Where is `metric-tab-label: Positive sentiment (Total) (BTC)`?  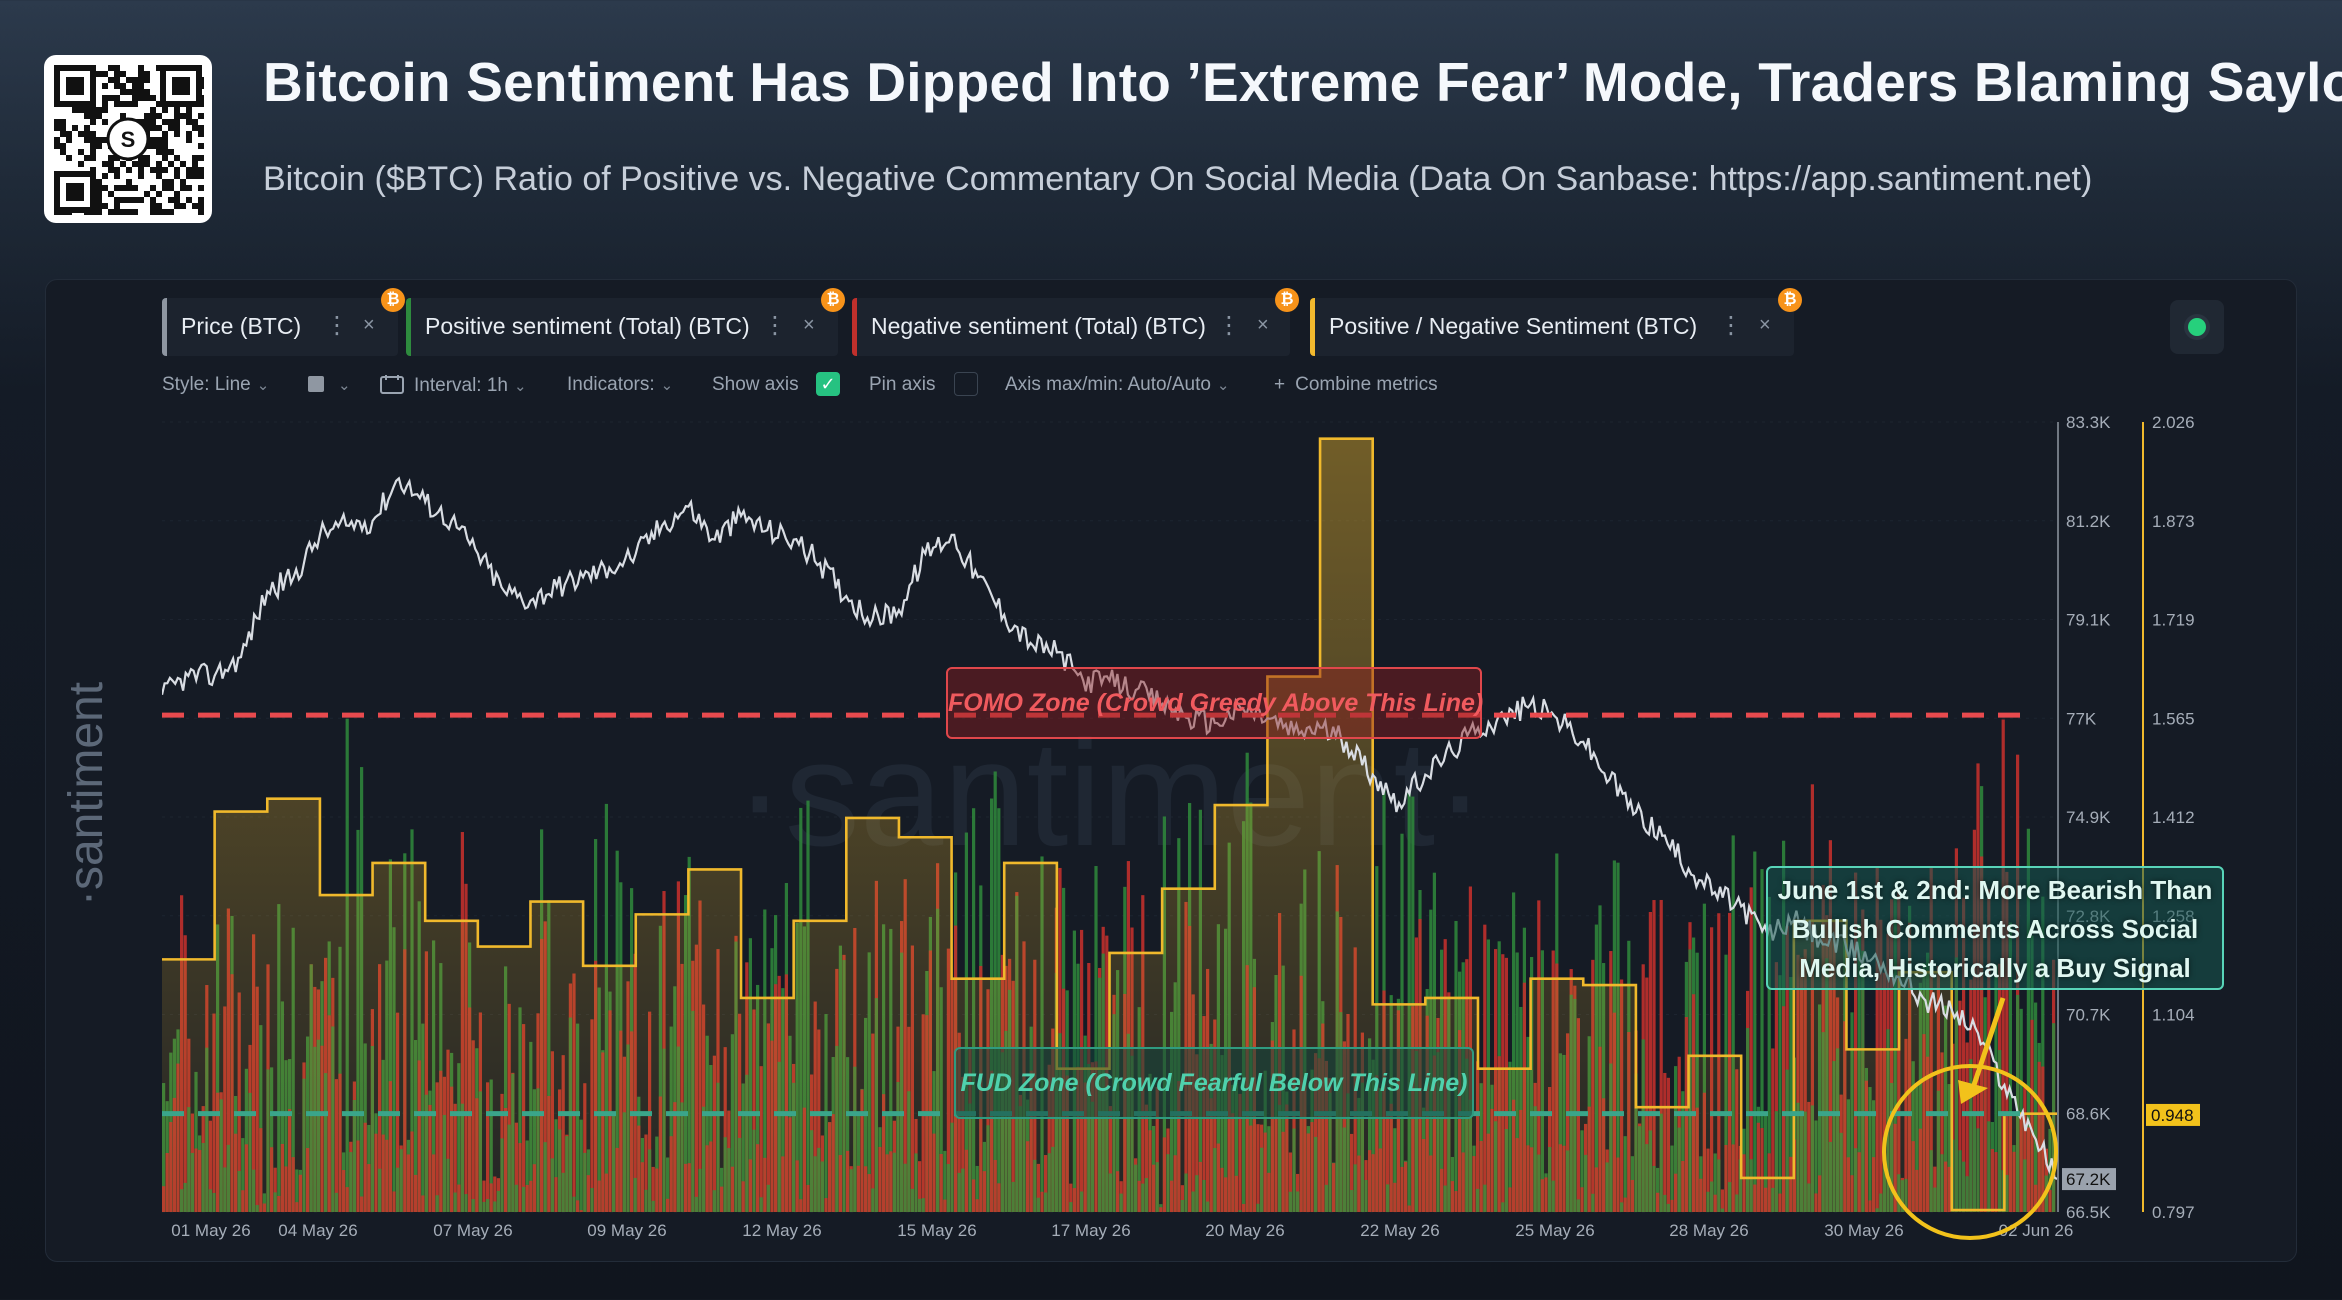 metric-tab-label: Positive sentiment (Total) (BTC) is located at coordinates (587, 326).